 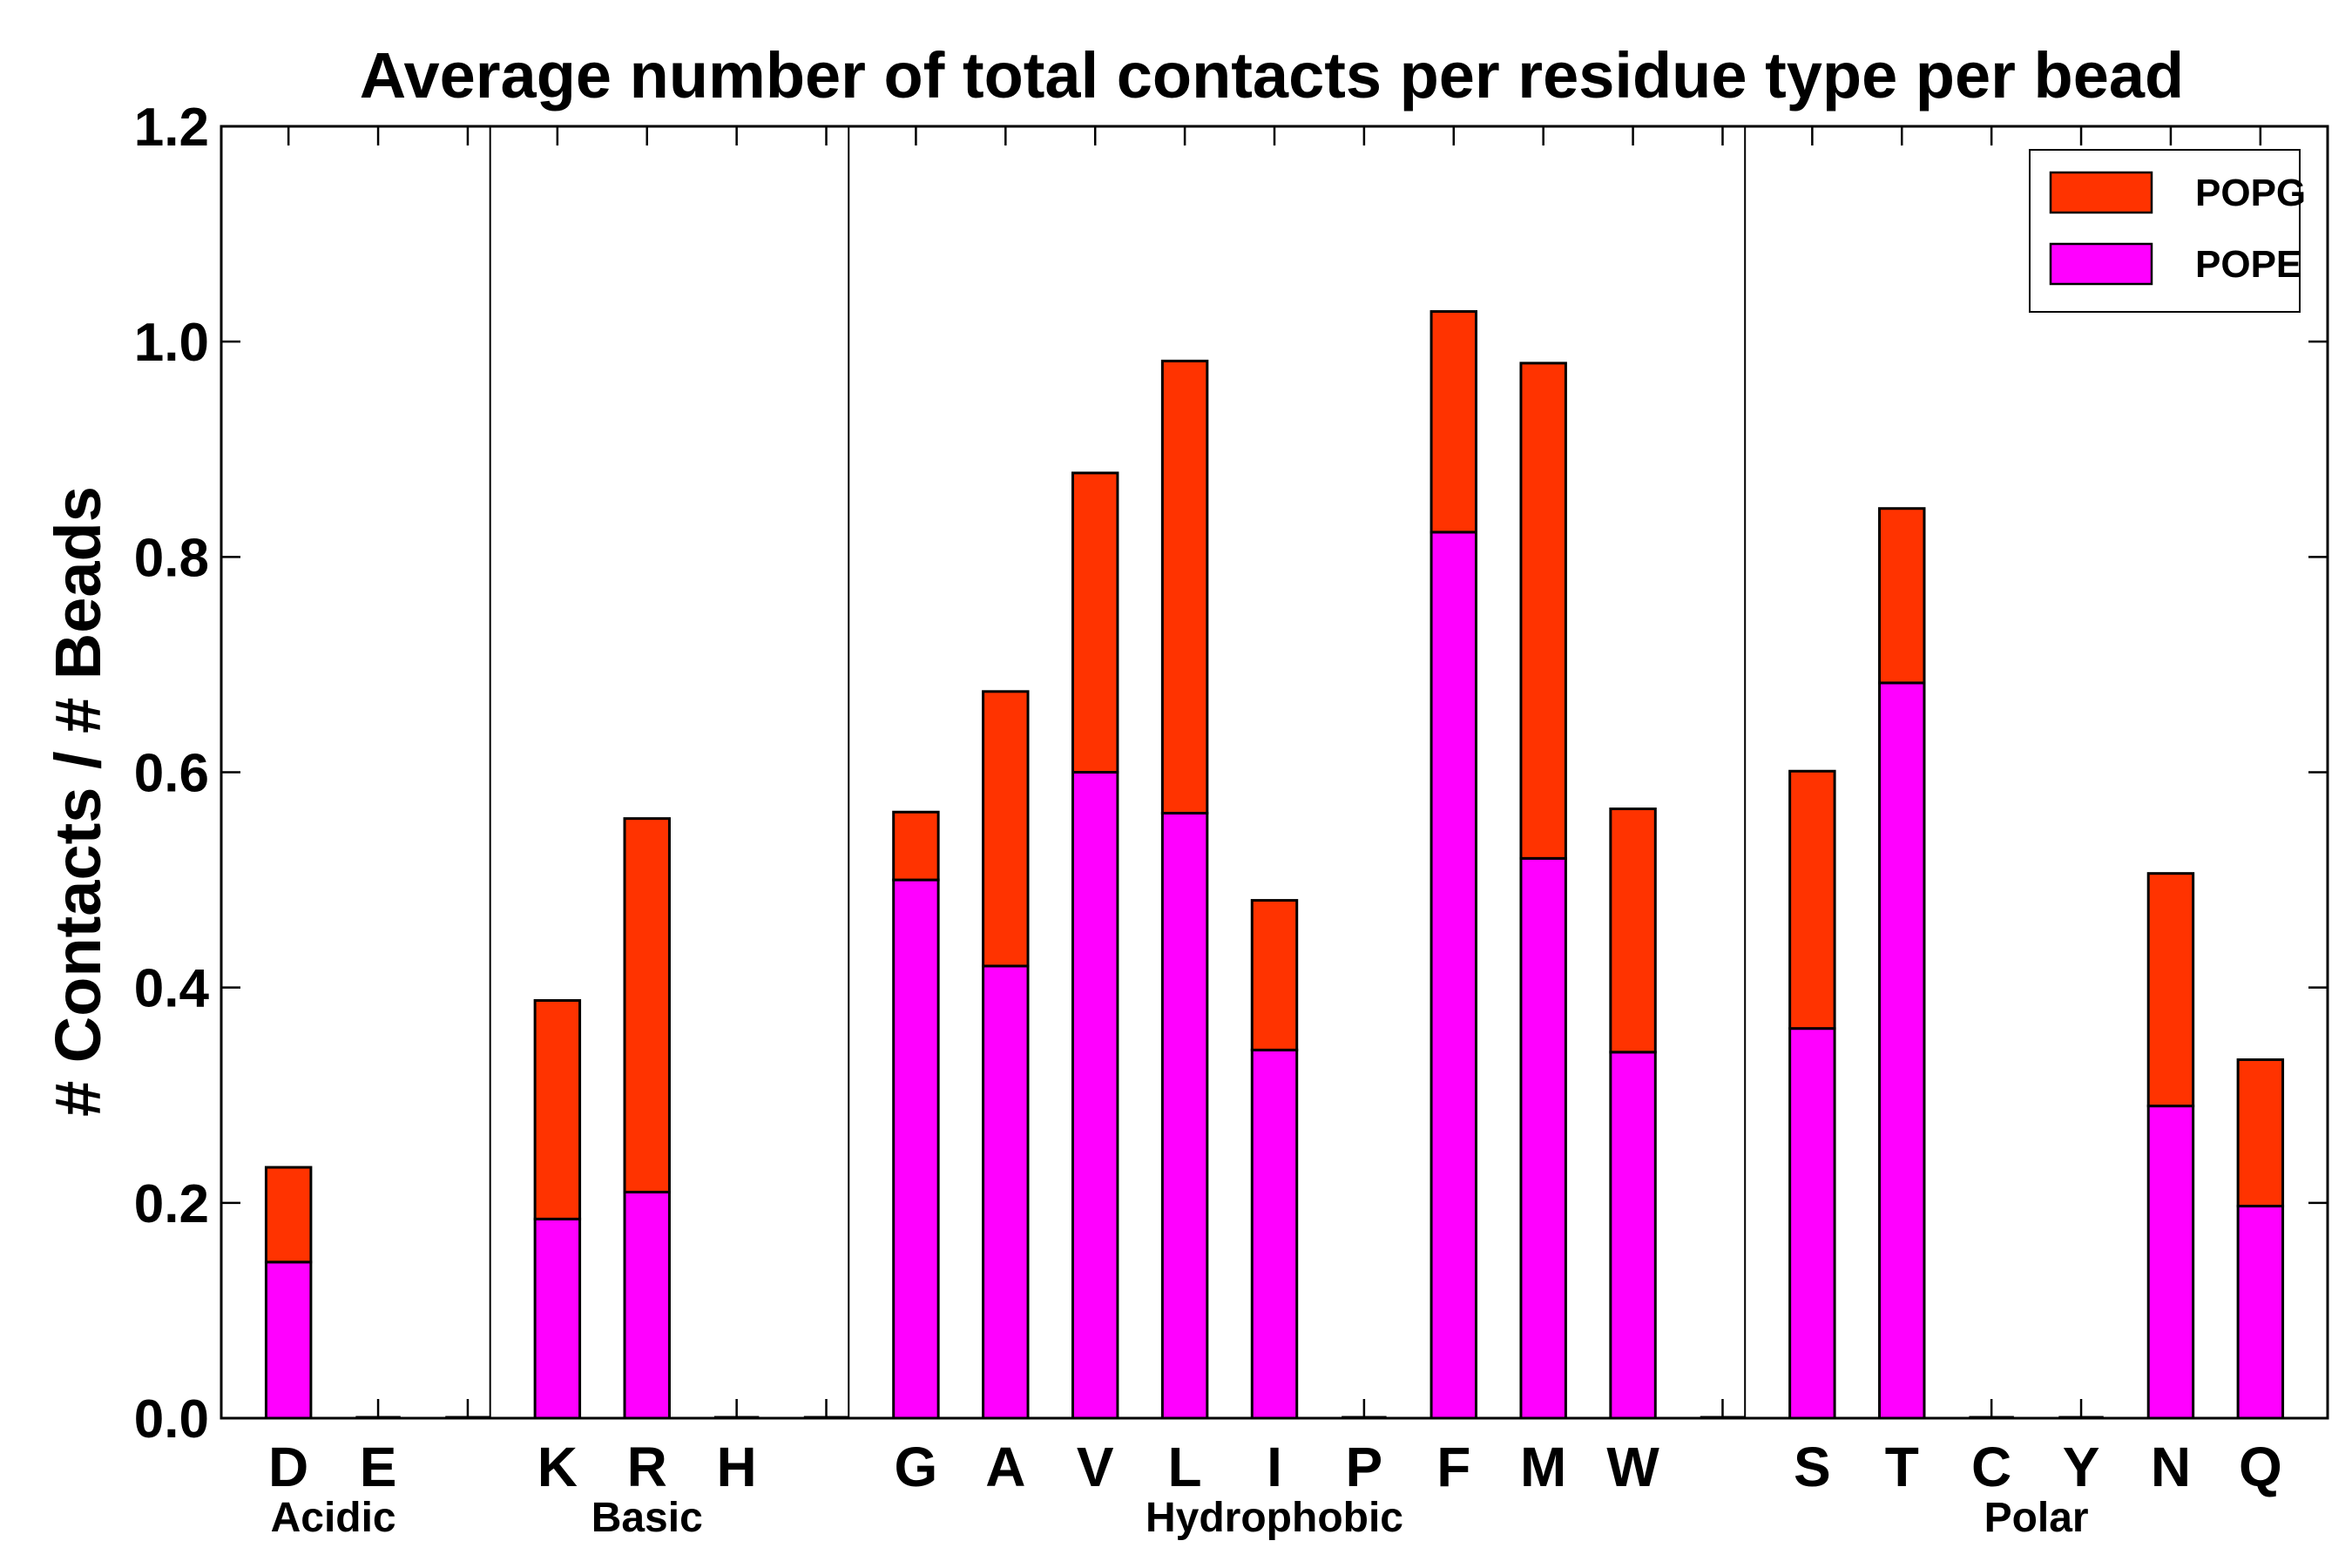 What do you see at coordinates (1991, 1467) in the screenshot?
I see `x-tick-label: C` at bounding box center [1991, 1467].